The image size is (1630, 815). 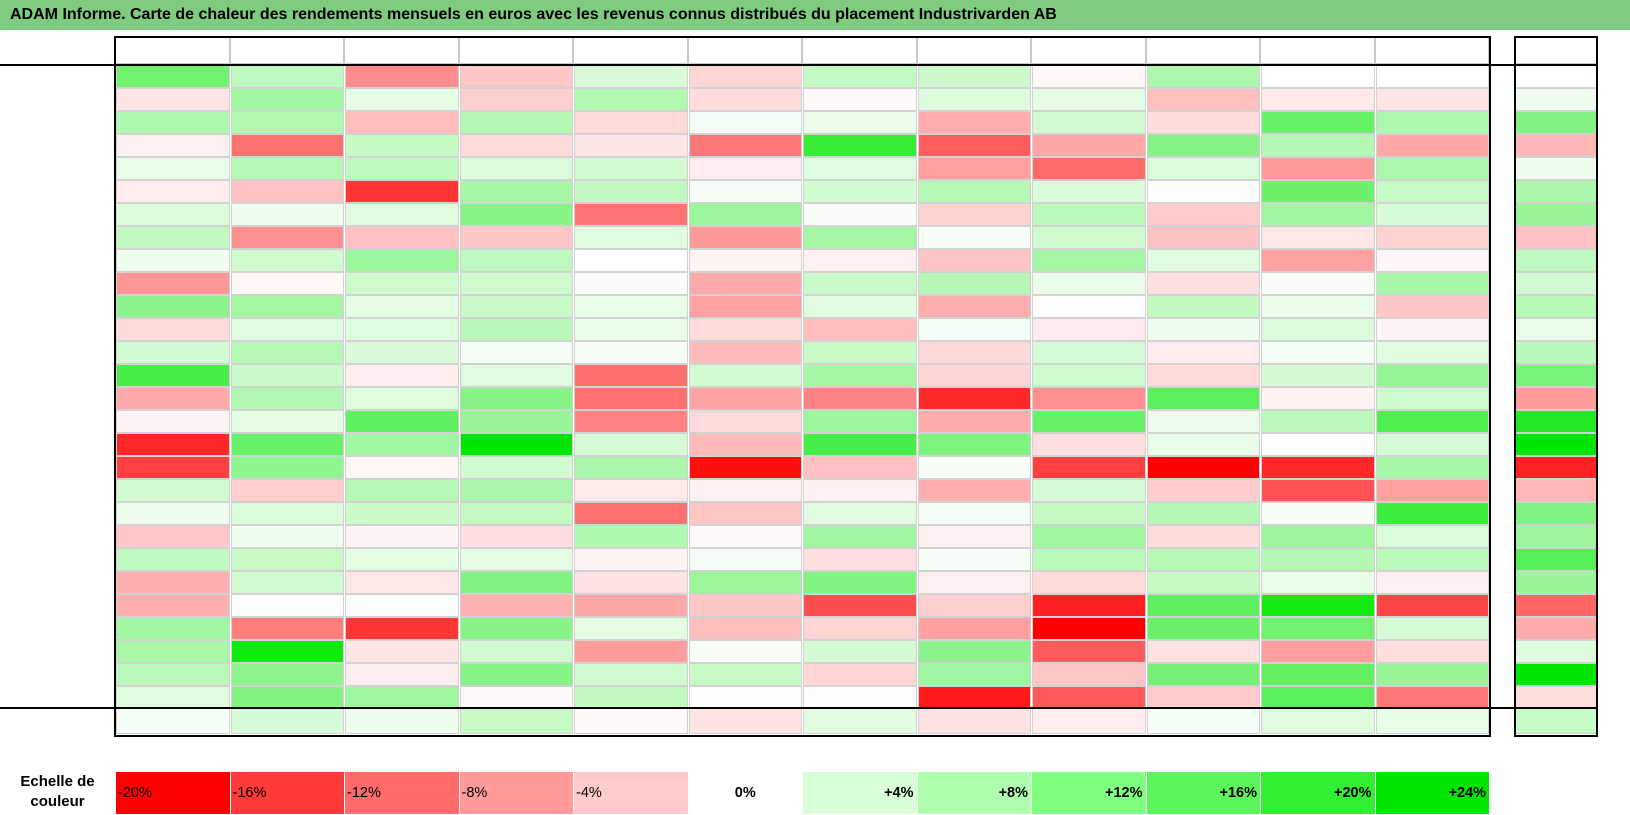 I want to click on color-scale-swatch: -16%, so click(x=287, y=793).